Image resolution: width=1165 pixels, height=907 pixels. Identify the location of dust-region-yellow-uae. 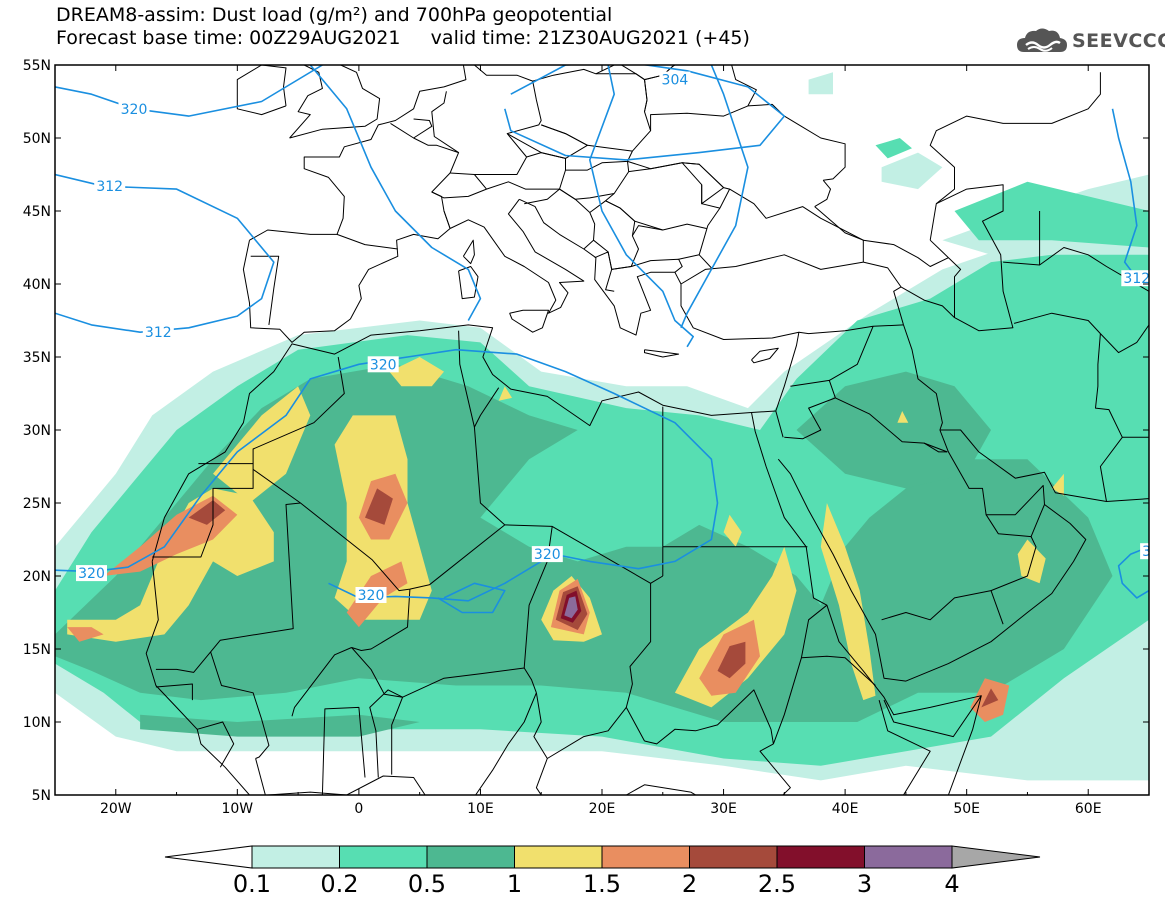
(1057, 484).